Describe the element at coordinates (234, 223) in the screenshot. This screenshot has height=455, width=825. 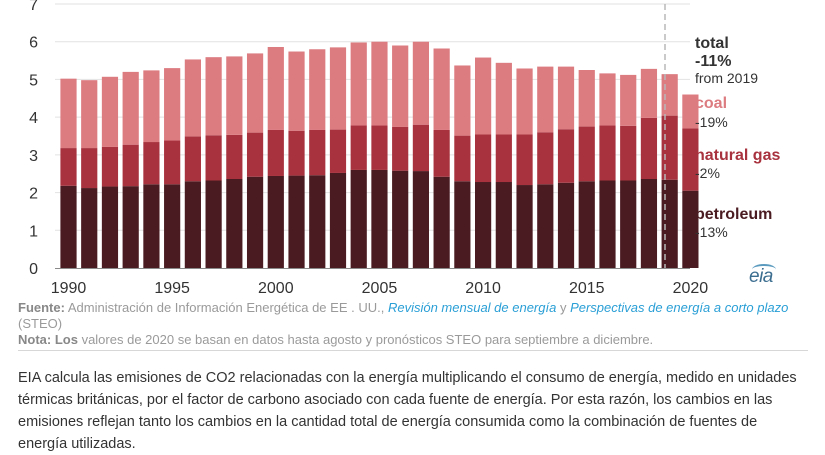
I see `bar-petroleum-1998` at that location.